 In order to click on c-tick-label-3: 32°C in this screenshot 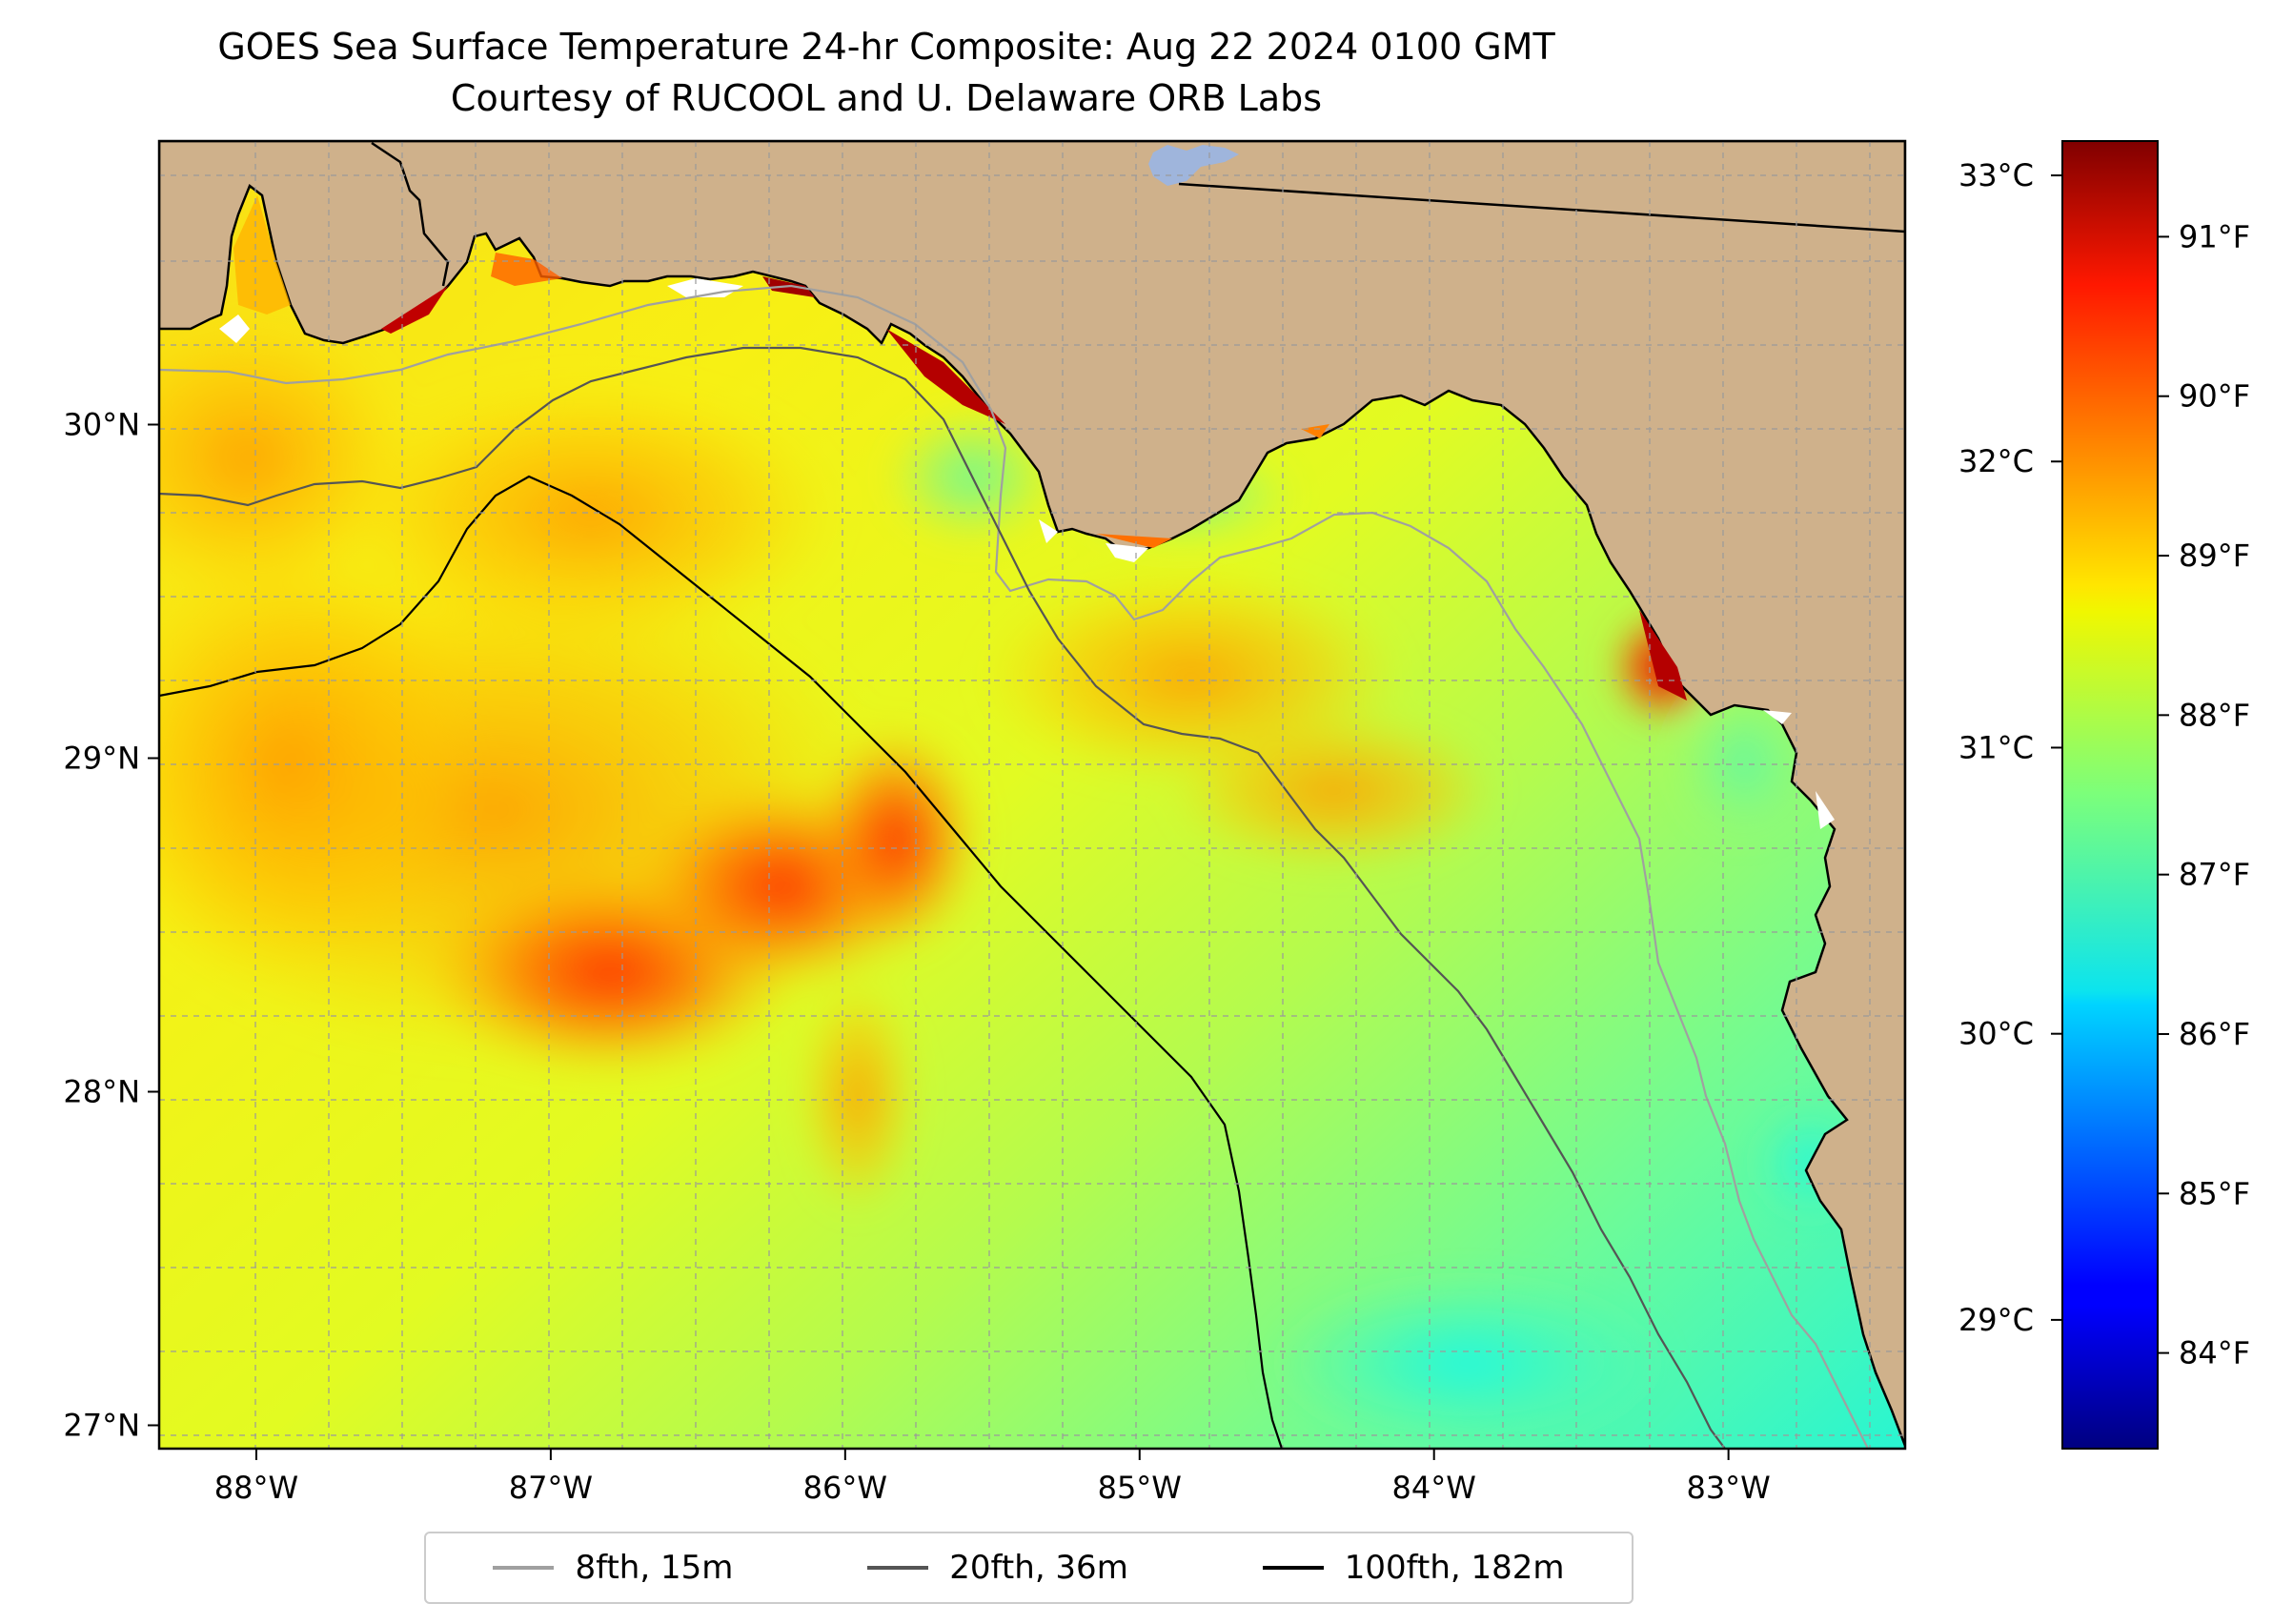, I will do `click(1996, 461)`.